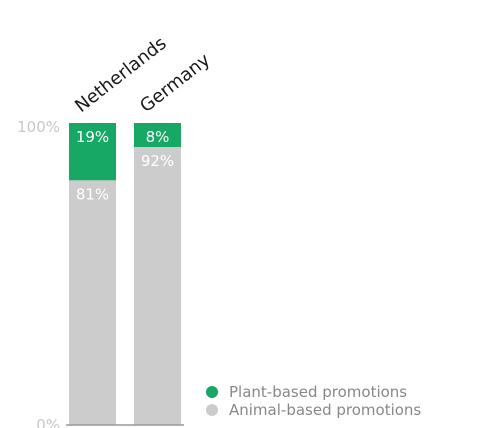 The image size is (480, 428). I want to click on bar-value-label-netherlands-animal: 81%, so click(92, 194).